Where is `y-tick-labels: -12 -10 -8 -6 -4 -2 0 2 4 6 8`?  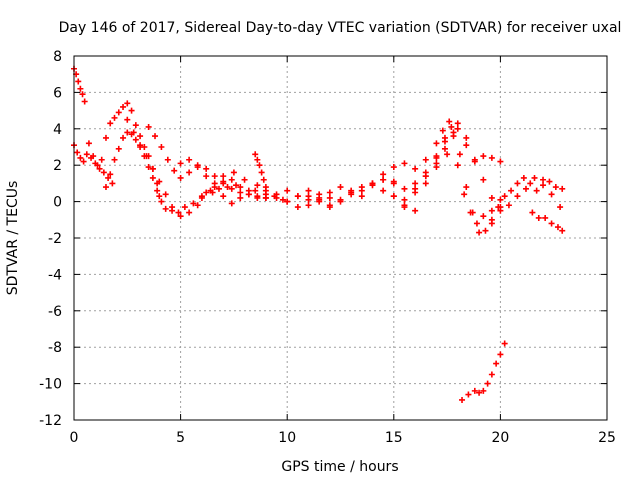
y-tick-labels: -12 -10 -8 -6 -4 -2 0 2 4 6 8 is located at coordinates (50, 239).